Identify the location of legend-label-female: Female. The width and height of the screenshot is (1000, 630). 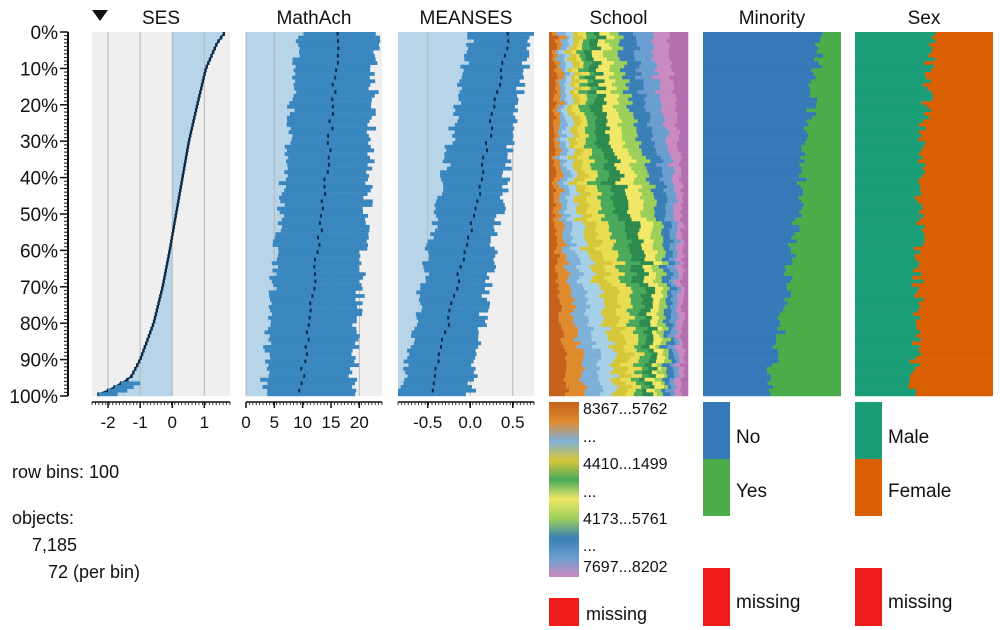
(919, 491).